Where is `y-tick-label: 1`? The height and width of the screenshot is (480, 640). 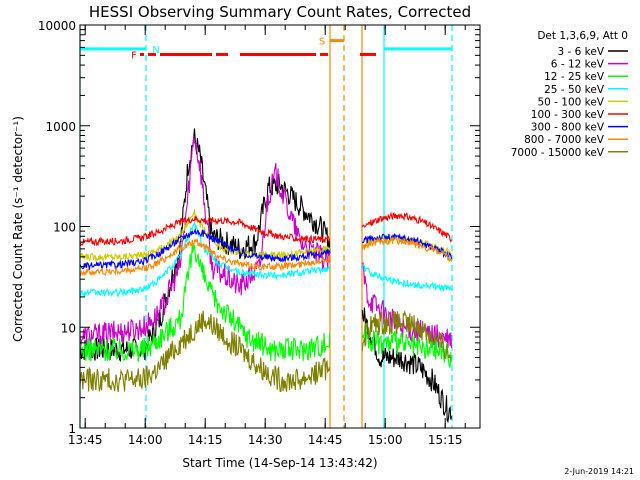
y-tick-label: 1 is located at coordinates (72, 429).